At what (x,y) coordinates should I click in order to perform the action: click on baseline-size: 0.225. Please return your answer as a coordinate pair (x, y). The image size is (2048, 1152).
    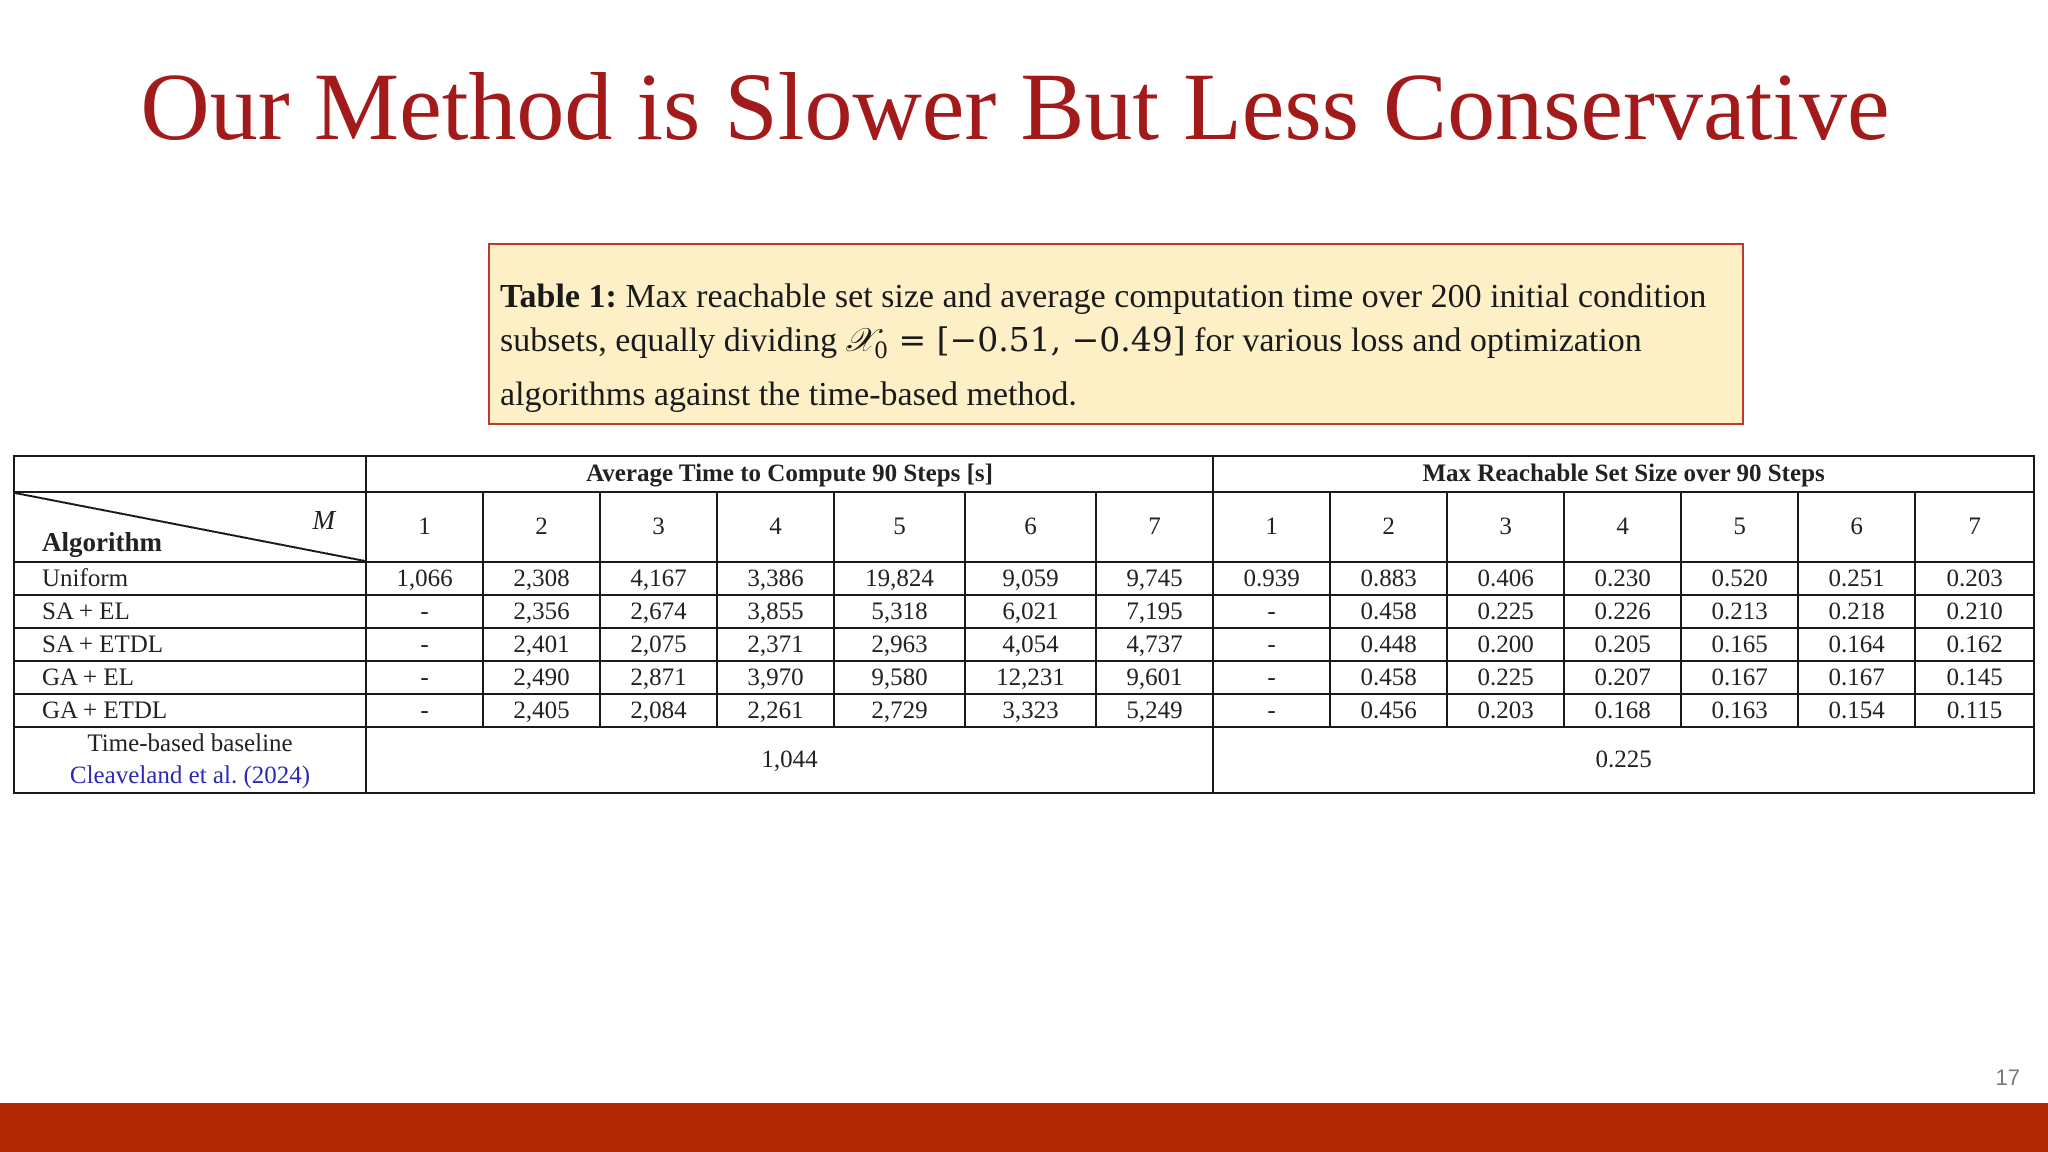
    Looking at the image, I should click on (1624, 760).